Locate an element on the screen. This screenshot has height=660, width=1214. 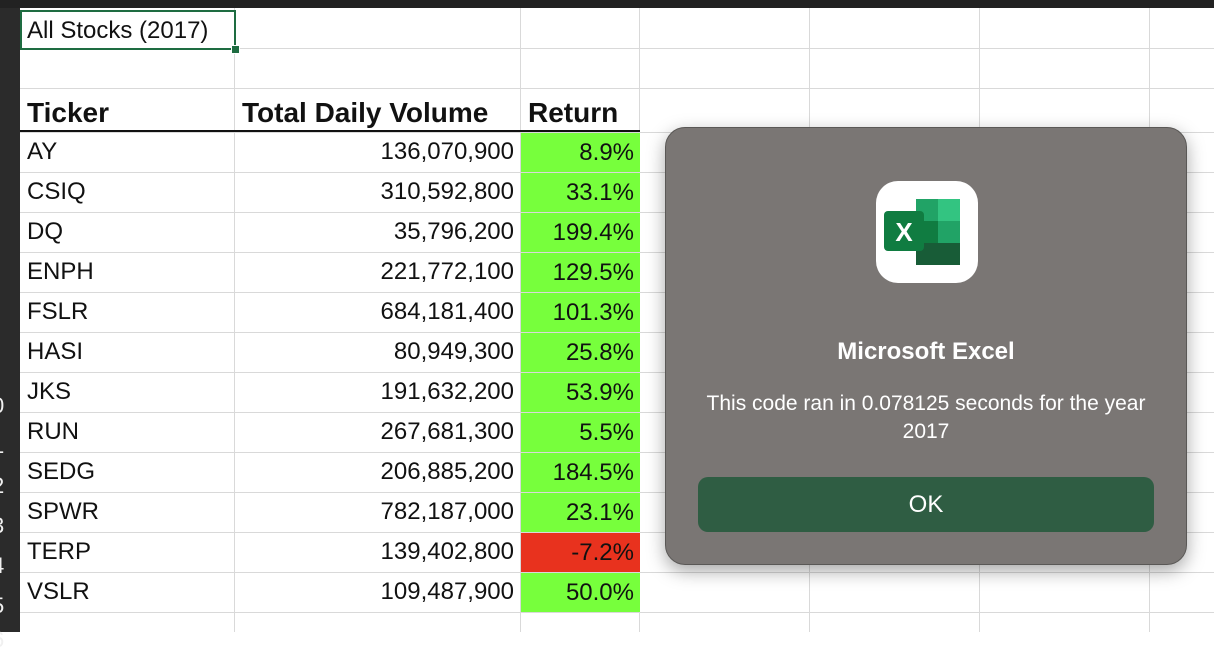
return-cell: 184.5% is located at coordinates (580, 472).